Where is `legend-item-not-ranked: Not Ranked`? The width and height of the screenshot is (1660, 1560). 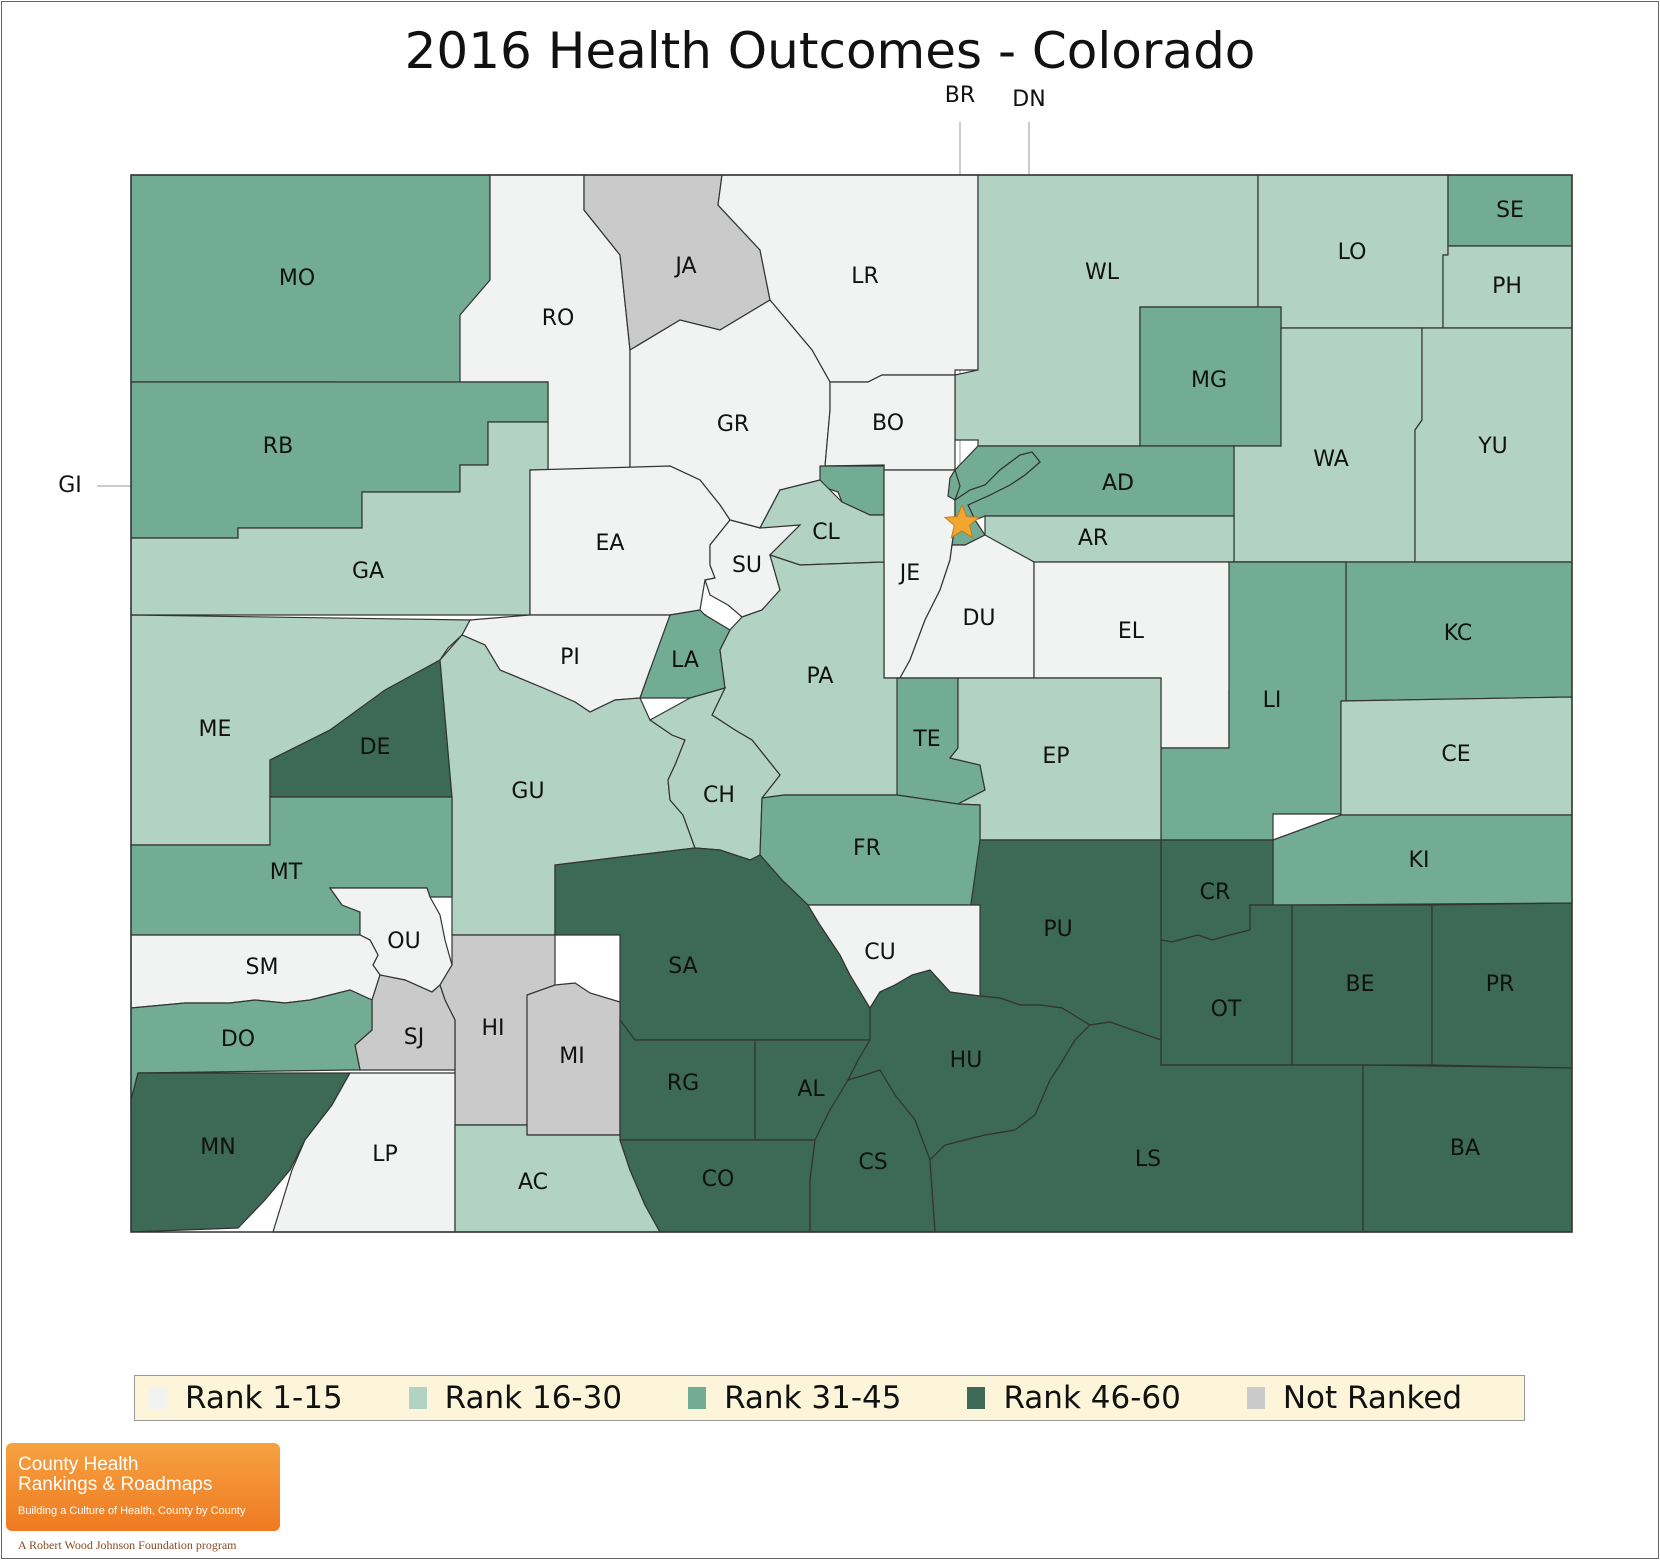
legend-item-not-ranked: Not Ranked is located at coordinates (1354, 1398).